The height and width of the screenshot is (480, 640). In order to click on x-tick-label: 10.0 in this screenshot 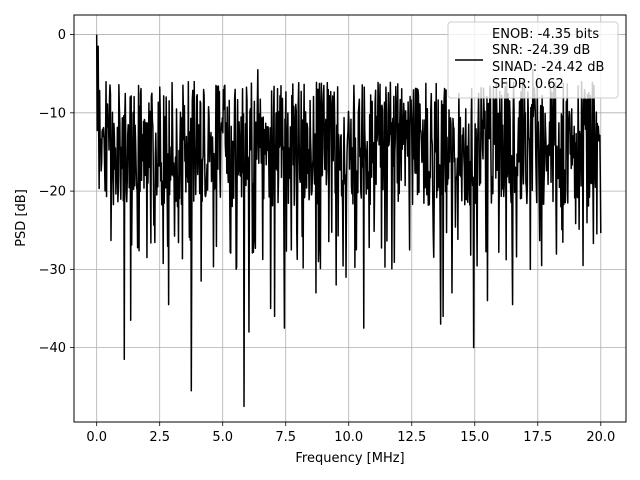, I will do `click(348, 437)`.